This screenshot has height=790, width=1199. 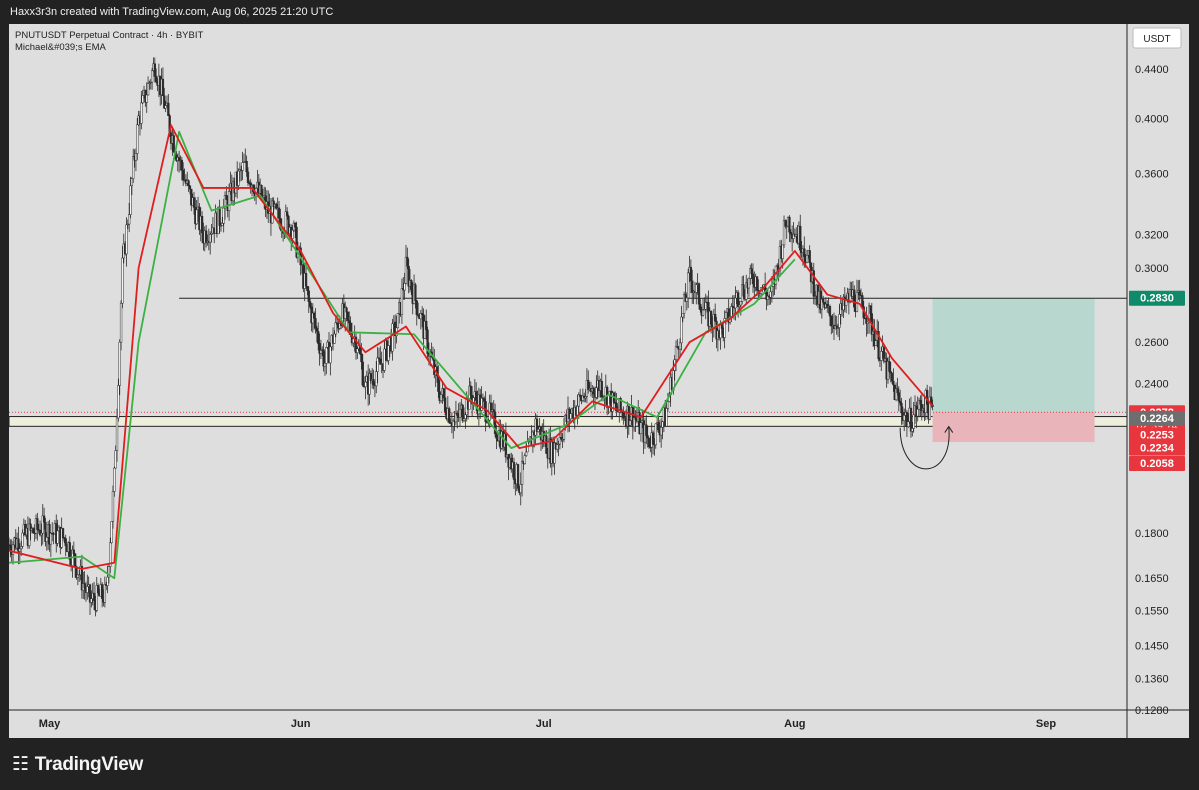 I want to click on price-tag: 0.2264, so click(x=1157, y=418).